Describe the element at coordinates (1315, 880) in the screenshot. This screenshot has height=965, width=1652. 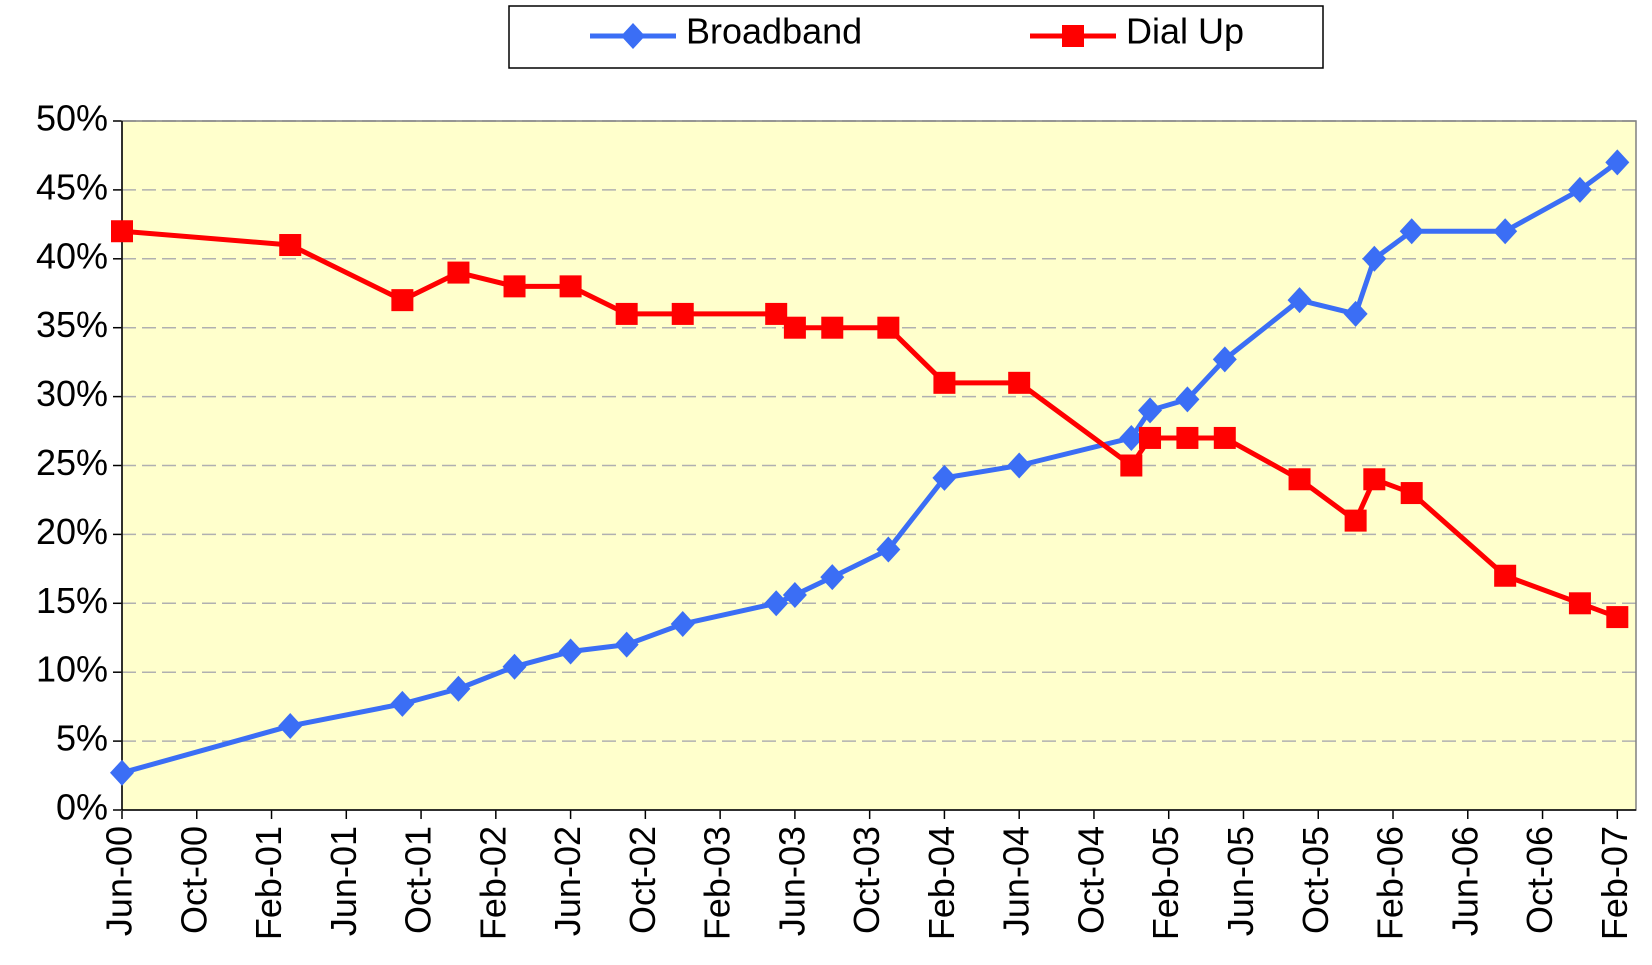
I see `x-tick-label: Oct-05` at that location.